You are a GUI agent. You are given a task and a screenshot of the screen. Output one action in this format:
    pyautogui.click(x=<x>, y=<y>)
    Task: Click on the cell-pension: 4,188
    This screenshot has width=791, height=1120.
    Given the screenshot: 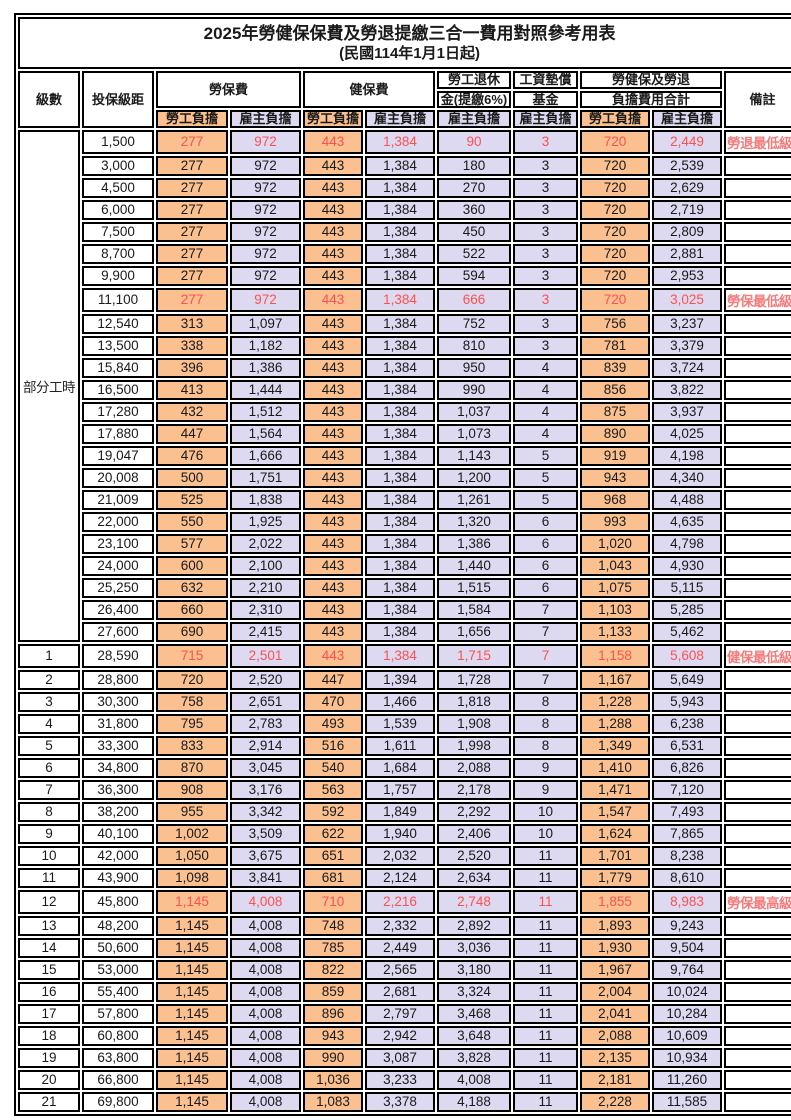 What is the action you would take?
    pyautogui.click(x=474, y=1101)
    